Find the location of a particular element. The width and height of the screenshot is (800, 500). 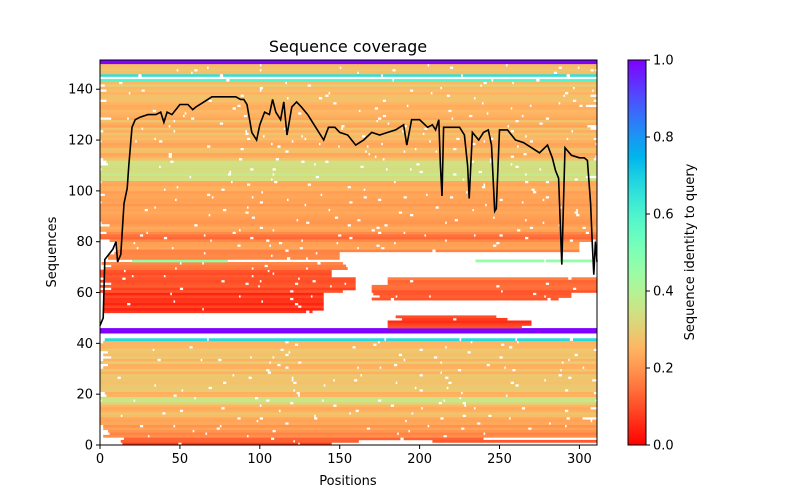

colorbar-tick-label: 0.8 is located at coordinates (663, 138).